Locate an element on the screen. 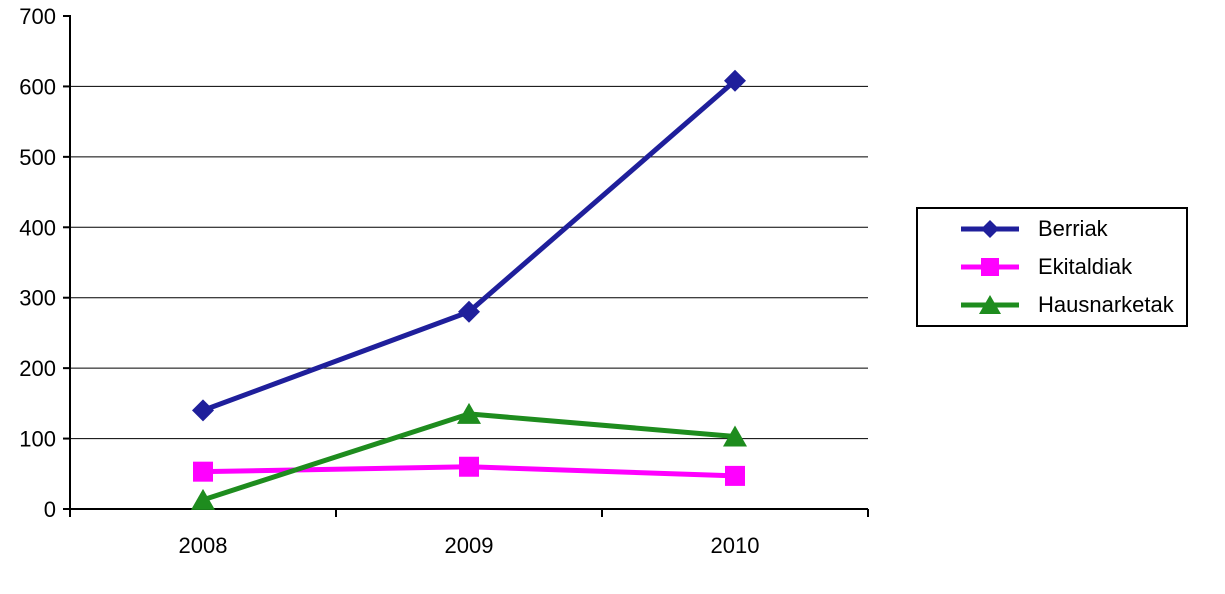  marker-hausnarketak-2008 is located at coordinates (203, 499).